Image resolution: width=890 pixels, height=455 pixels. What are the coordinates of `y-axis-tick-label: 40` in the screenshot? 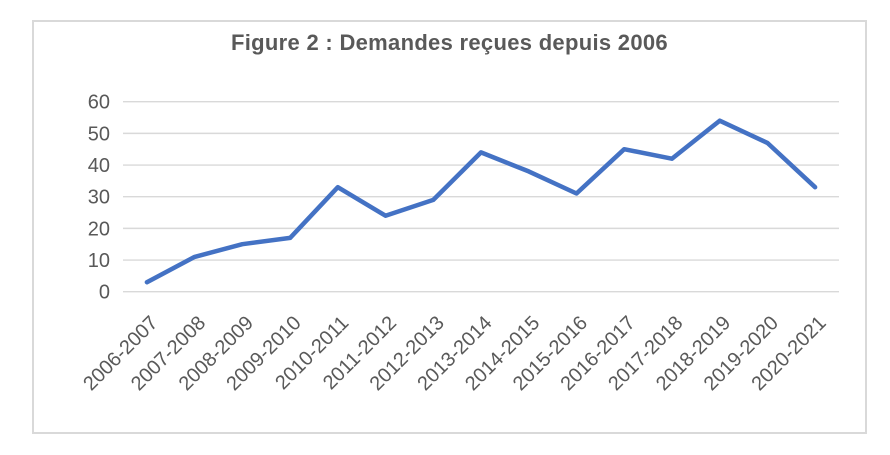 It's located at (99, 166).